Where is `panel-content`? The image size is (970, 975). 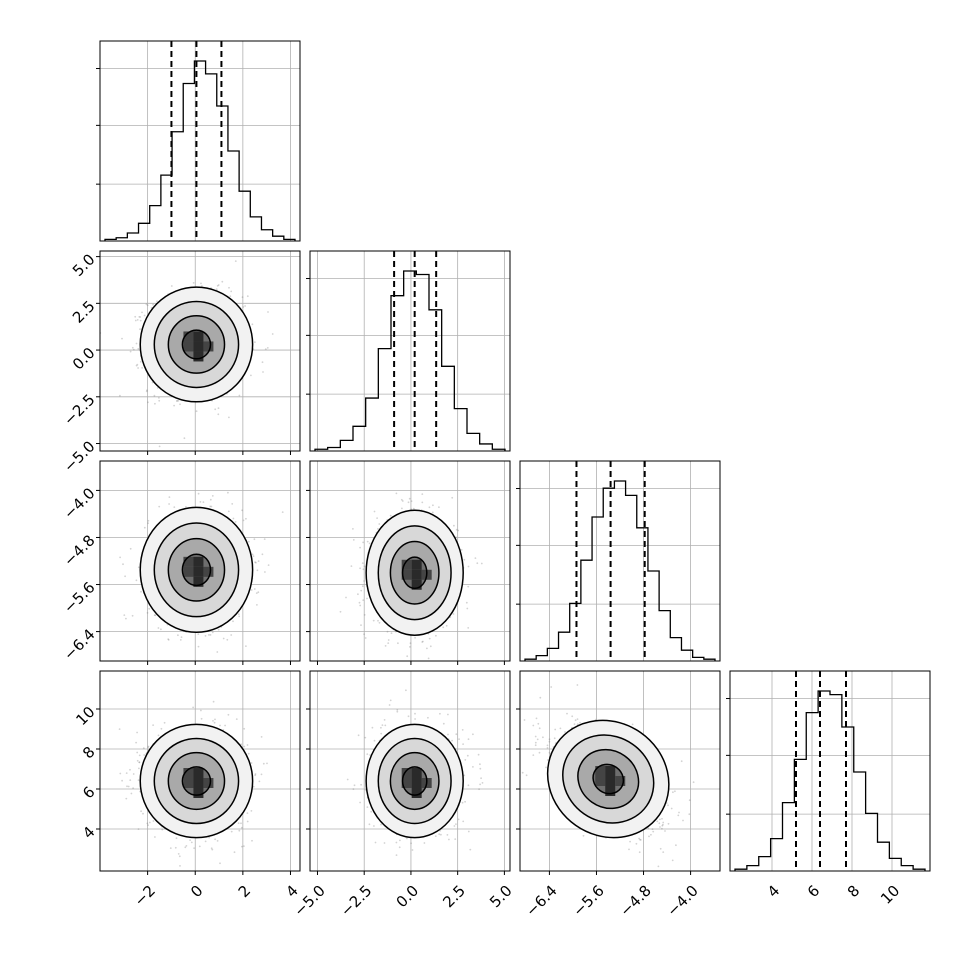
panel-content is located at coordinates (199, 351).